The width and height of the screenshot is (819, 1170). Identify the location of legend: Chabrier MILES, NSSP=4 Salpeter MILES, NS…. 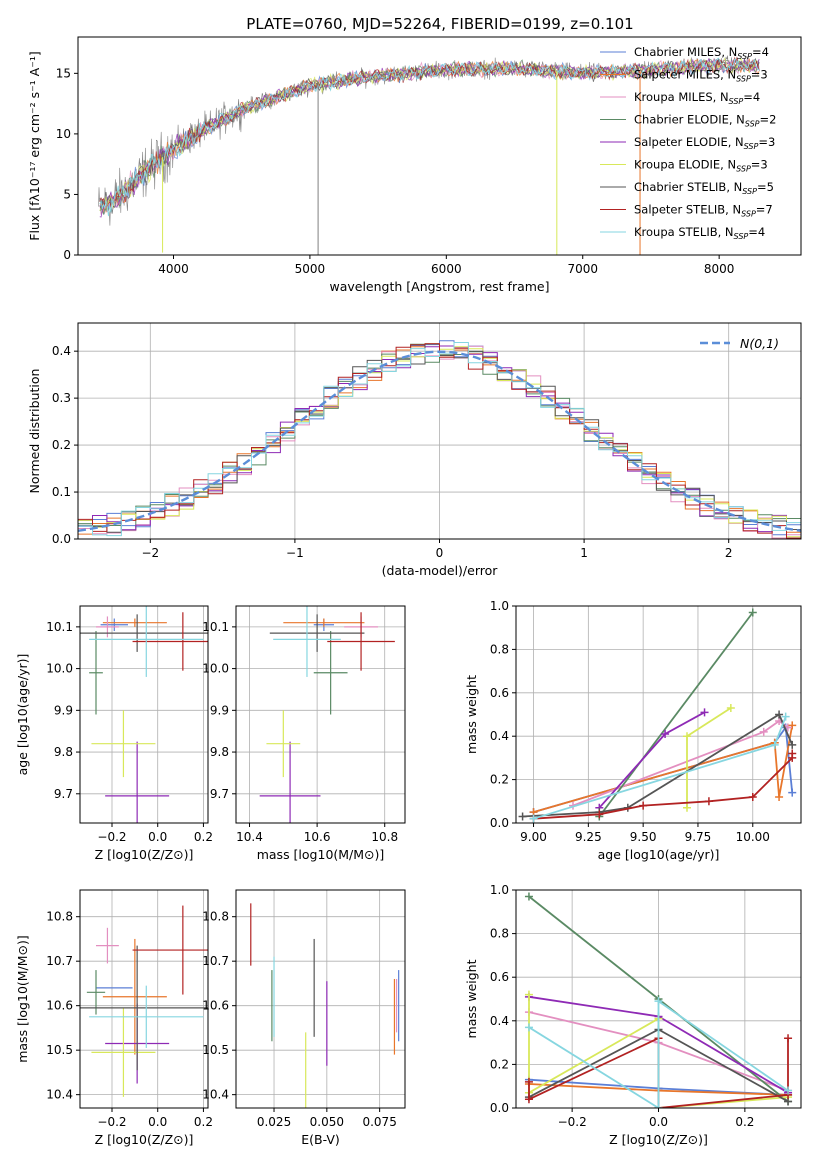
(688, 143).